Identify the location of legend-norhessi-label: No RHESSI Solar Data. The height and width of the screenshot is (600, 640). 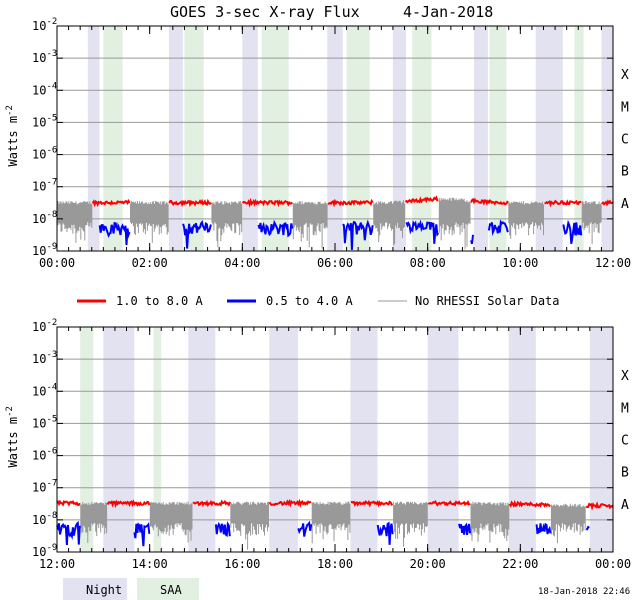
(487, 301).